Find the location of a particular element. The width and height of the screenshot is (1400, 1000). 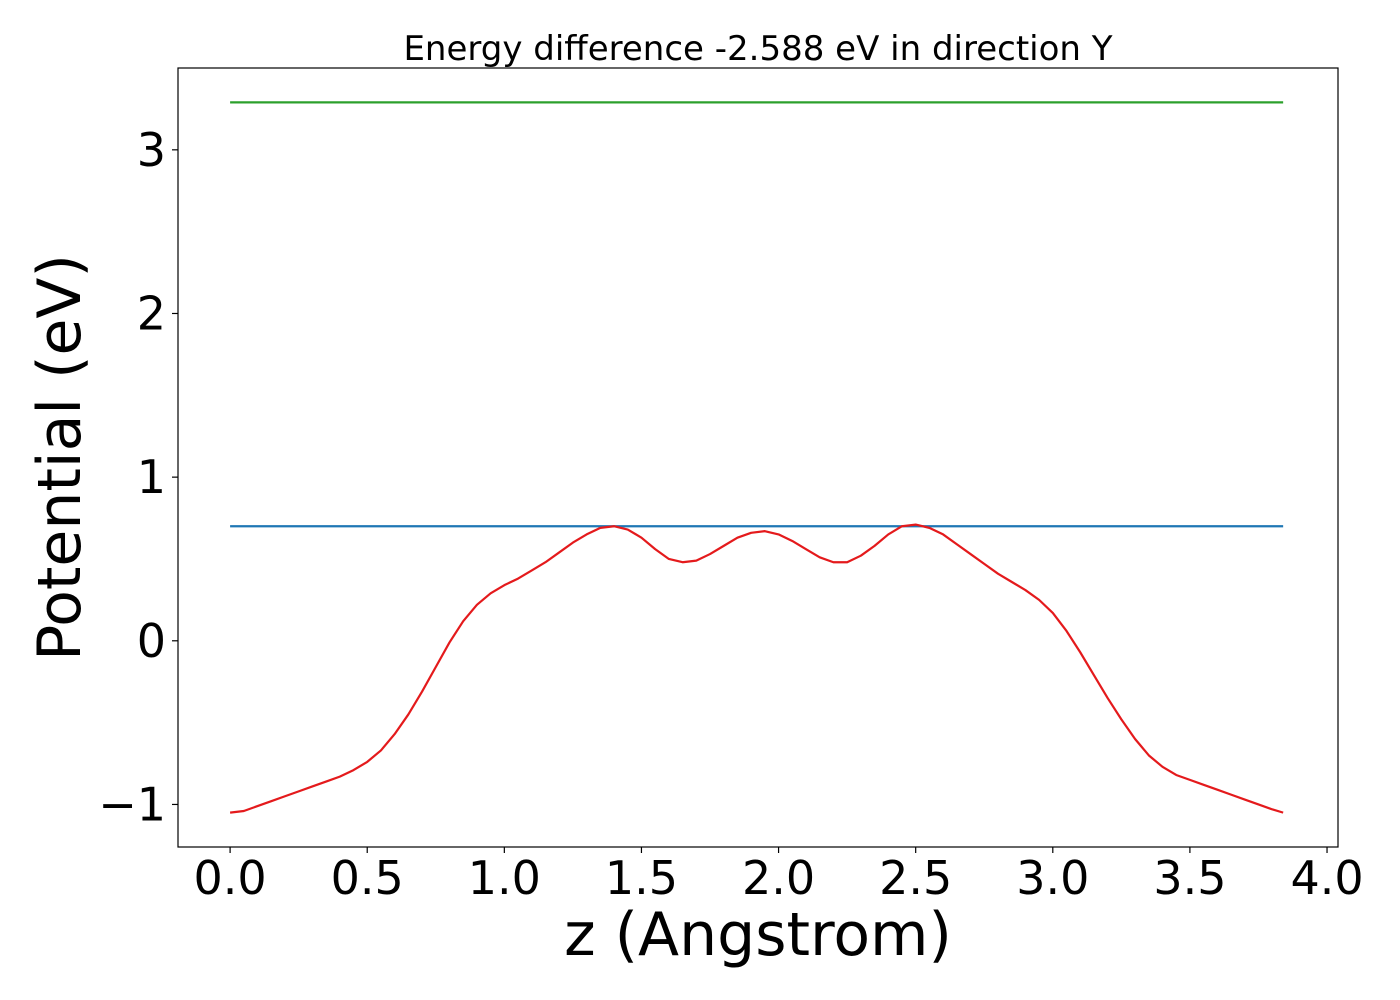

x-tick-label: 2.0 is located at coordinates (778, 878).